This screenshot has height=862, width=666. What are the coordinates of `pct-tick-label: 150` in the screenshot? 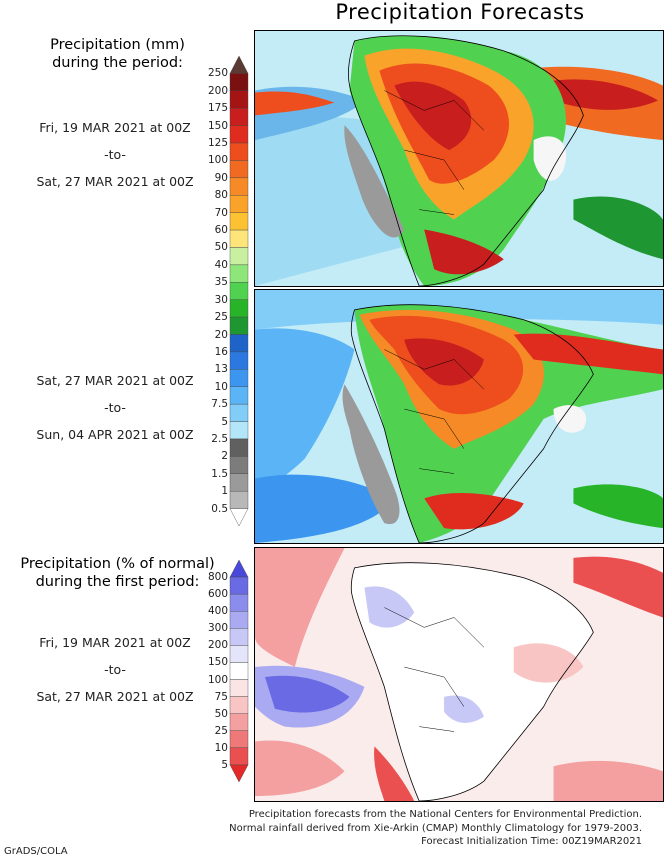 It's located at (217, 662).